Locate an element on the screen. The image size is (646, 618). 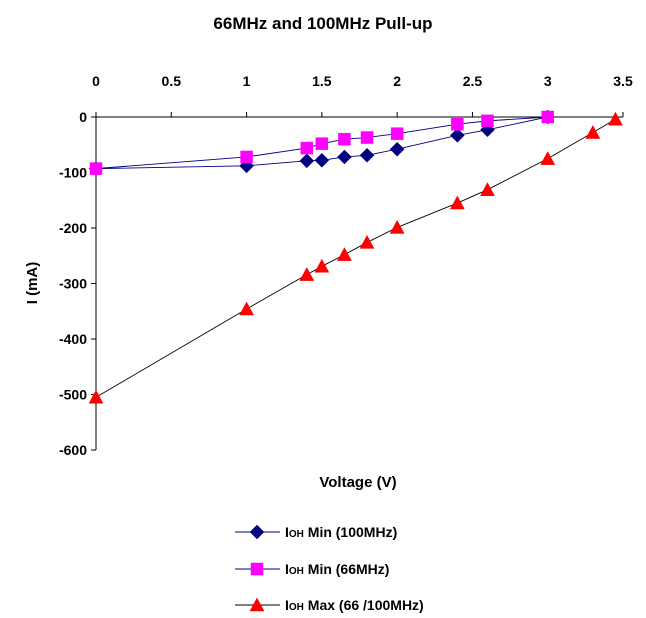
series-2-line is located at coordinates (321, 143).